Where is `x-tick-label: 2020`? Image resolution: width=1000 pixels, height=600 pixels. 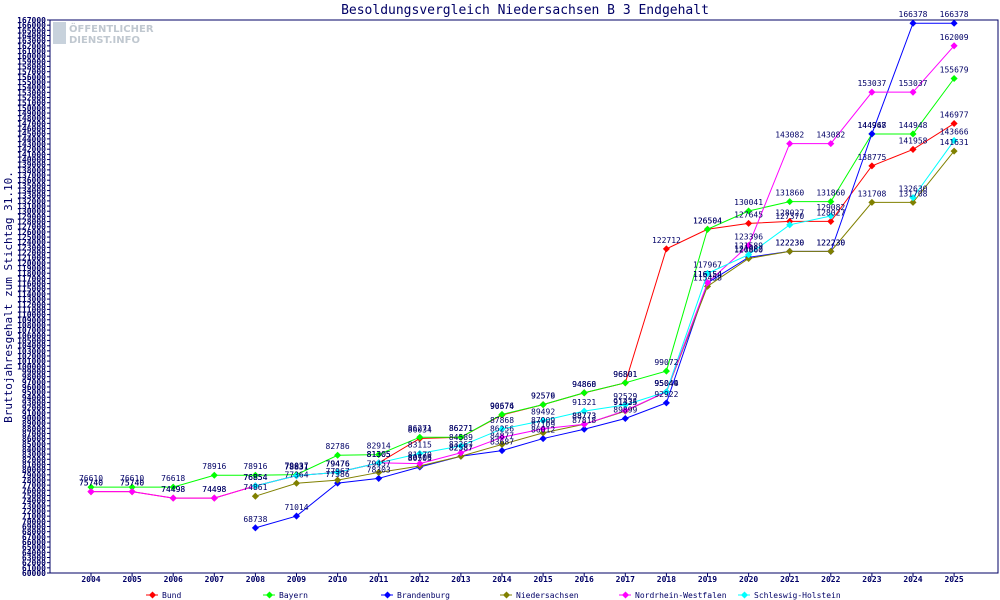 x-tick-label: 2020 is located at coordinates (748, 579).